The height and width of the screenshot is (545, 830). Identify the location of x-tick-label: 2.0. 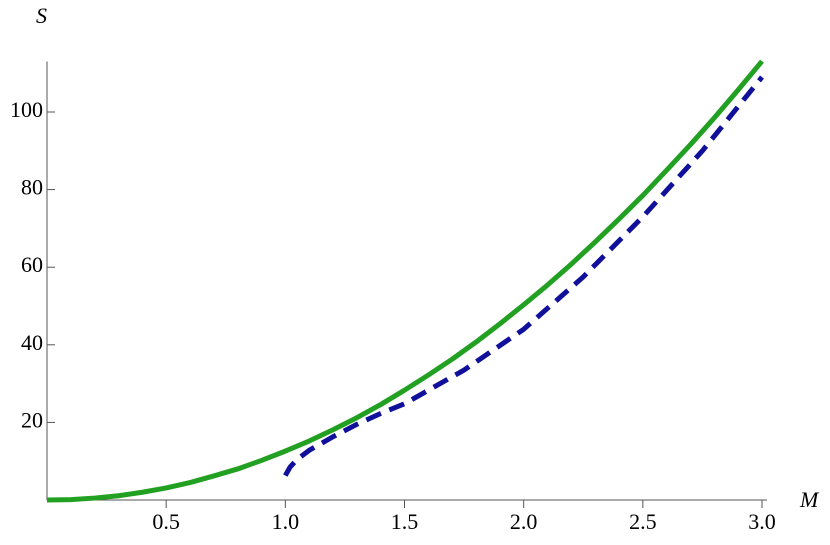
(524, 521).